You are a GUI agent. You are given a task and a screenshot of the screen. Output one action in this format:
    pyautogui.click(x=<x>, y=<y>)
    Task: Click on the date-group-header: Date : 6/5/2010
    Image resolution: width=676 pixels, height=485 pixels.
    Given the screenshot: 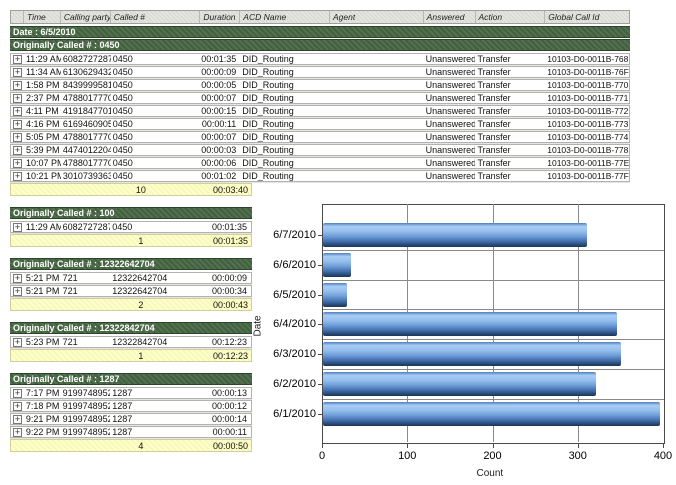 What is the action you would take?
    pyautogui.click(x=320, y=32)
    